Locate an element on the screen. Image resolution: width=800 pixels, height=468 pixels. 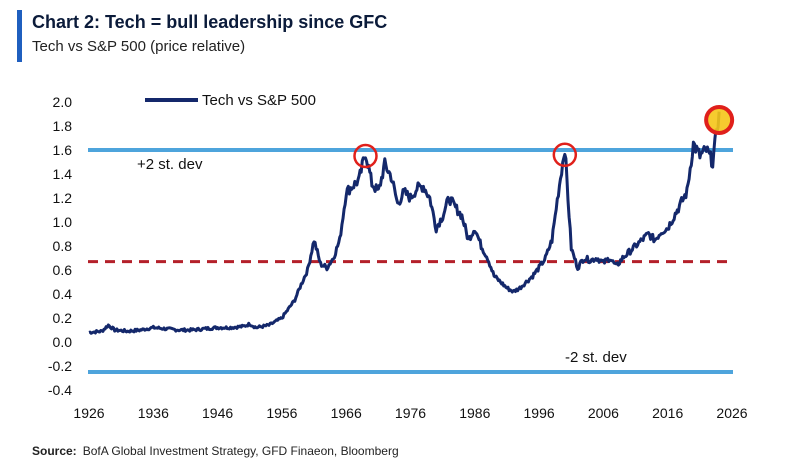
y-tick-label: 0.2 is located at coordinates (63, 318).